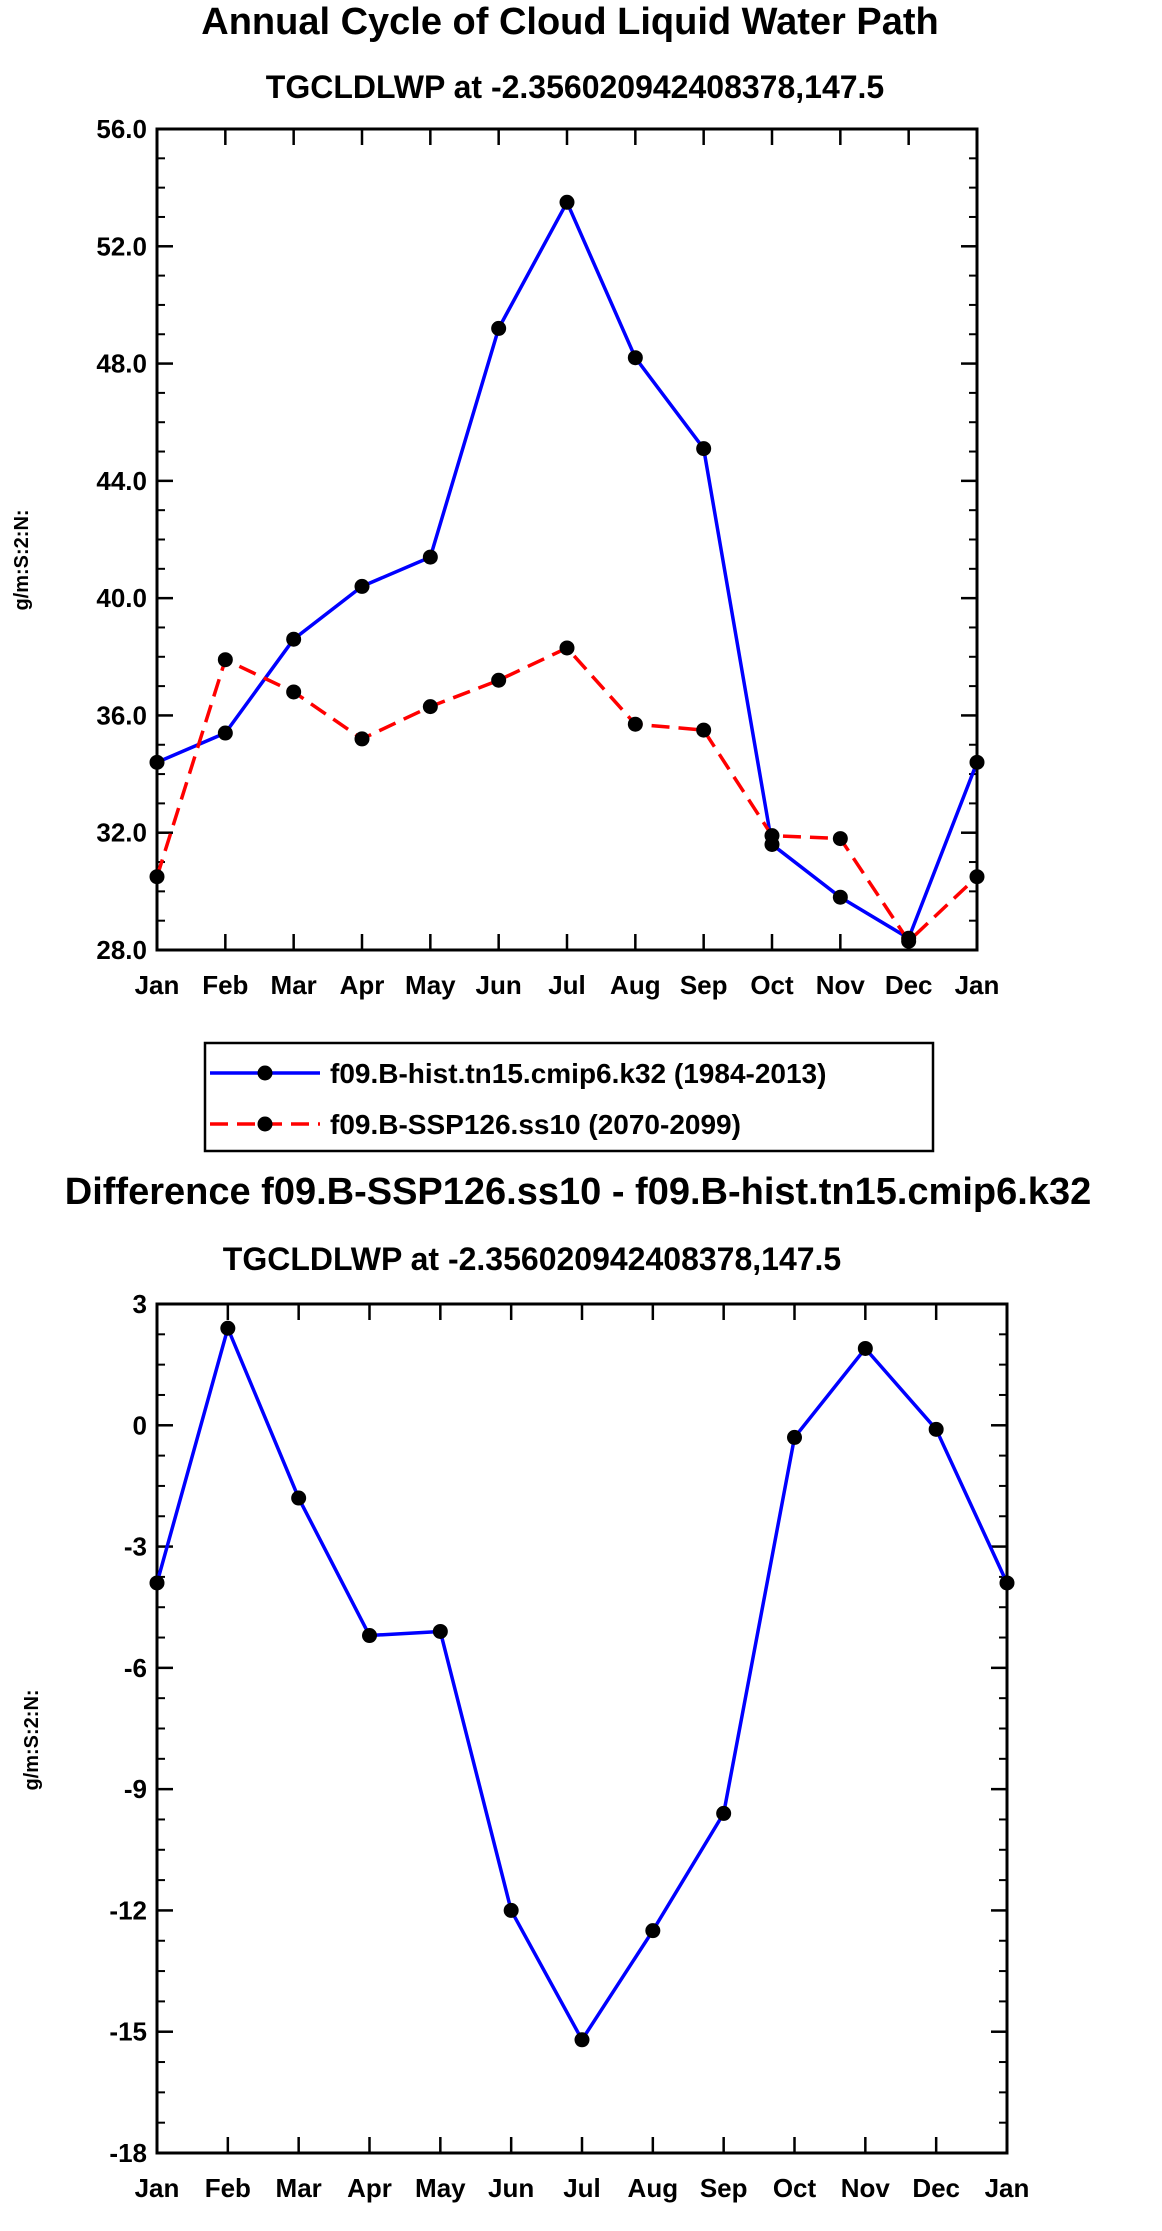 Image resolution: width=1162 pixels, height=2231 pixels. What do you see at coordinates (225, 985) in the screenshot?
I see `chart1-xtick-label: Feb` at bounding box center [225, 985].